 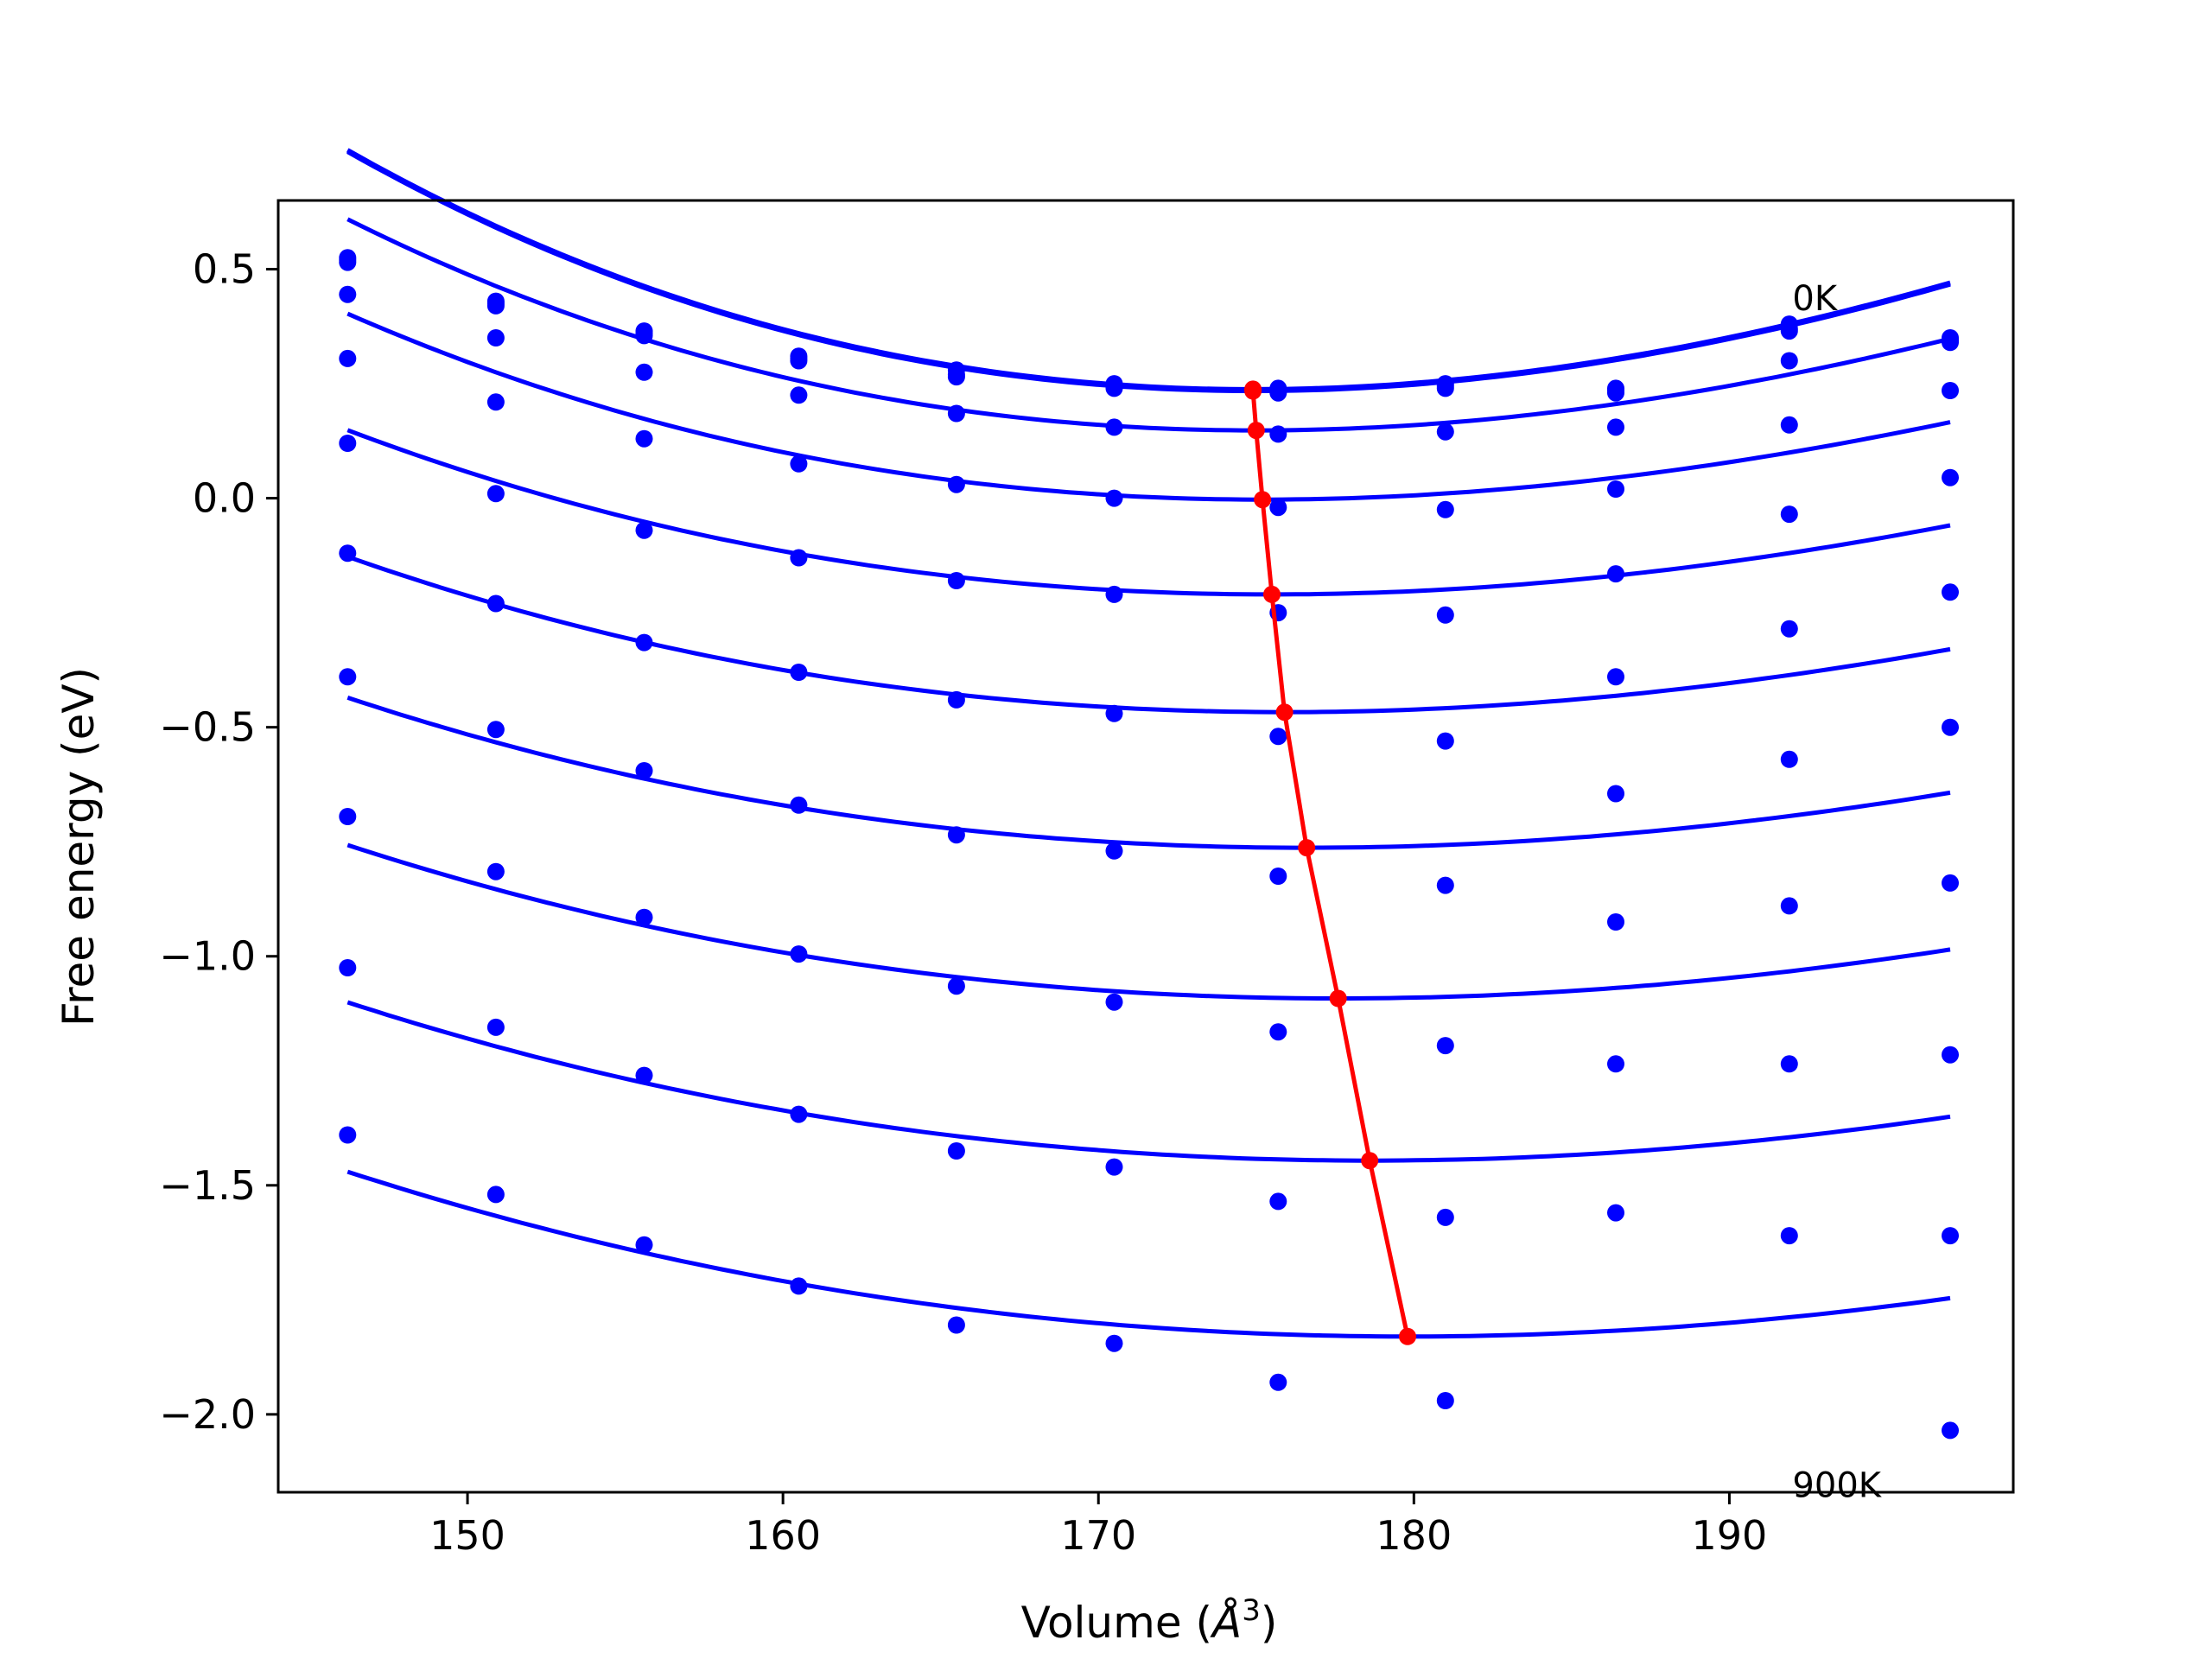 What do you see at coordinates (207, 1185) in the screenshot?
I see `y-tick-label: −1.5` at bounding box center [207, 1185].